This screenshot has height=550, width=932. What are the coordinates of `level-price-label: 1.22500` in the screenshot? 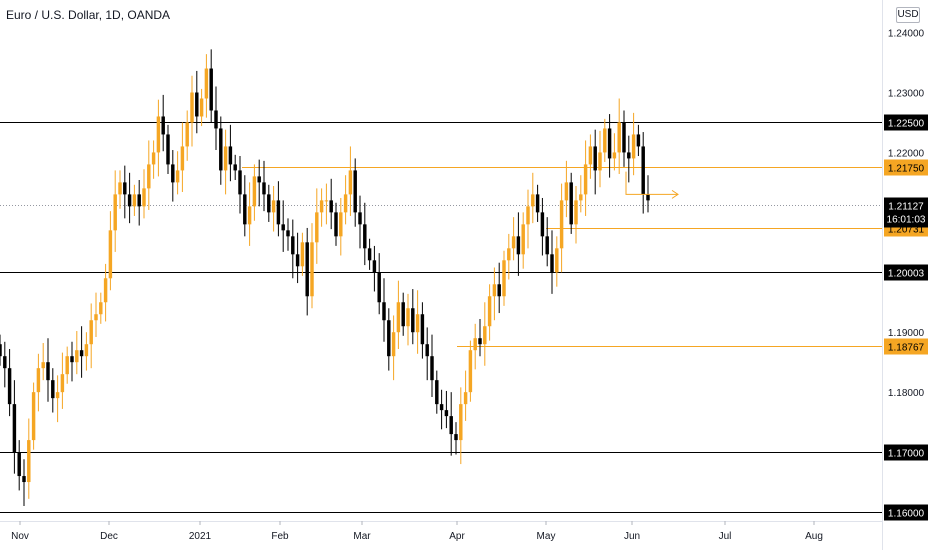 It's located at (906, 124).